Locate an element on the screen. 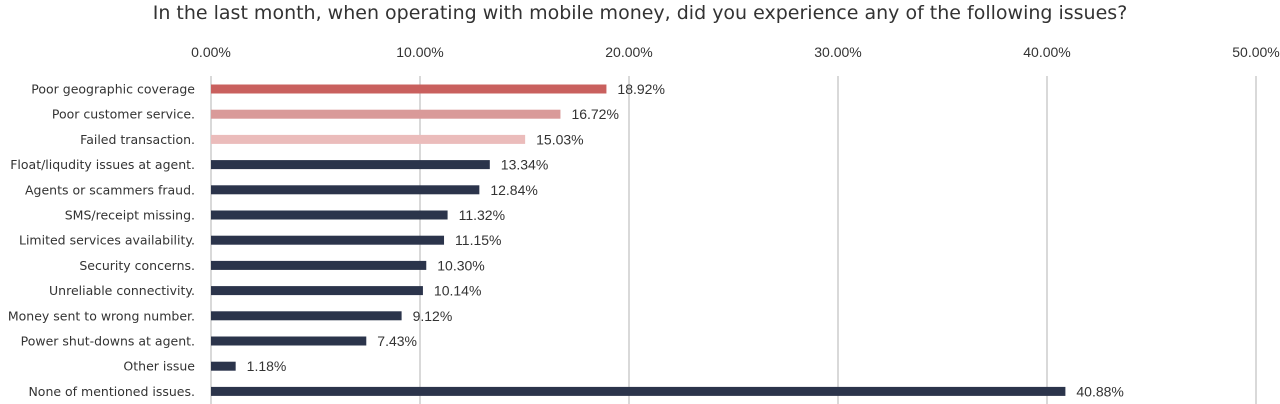  x-tick-label: 0.00% is located at coordinates (211, 52).